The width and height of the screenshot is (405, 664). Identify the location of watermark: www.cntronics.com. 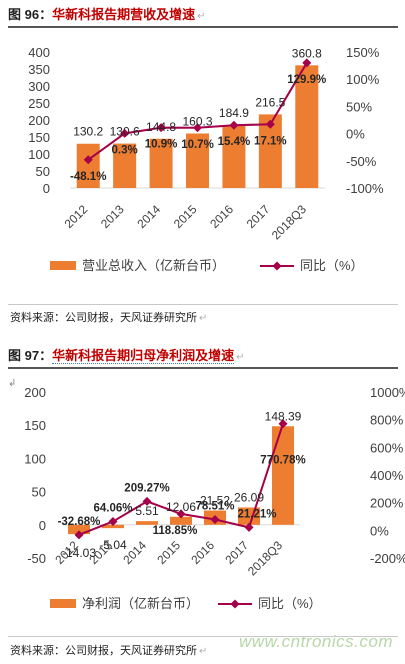
(316, 641).